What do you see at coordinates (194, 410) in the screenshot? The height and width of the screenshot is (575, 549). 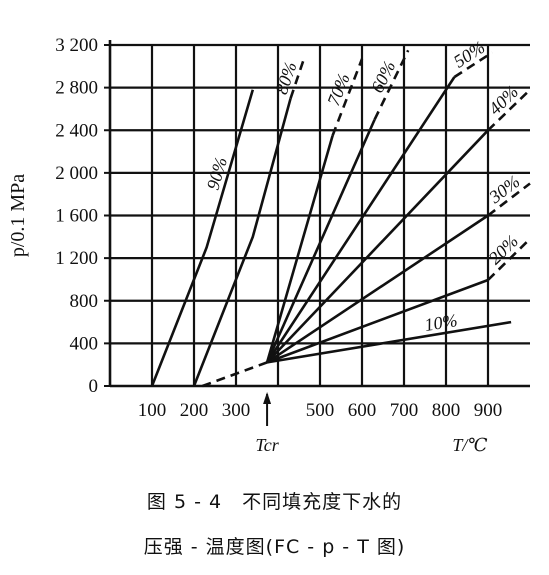 I see `x-tick-label: 200` at bounding box center [194, 410].